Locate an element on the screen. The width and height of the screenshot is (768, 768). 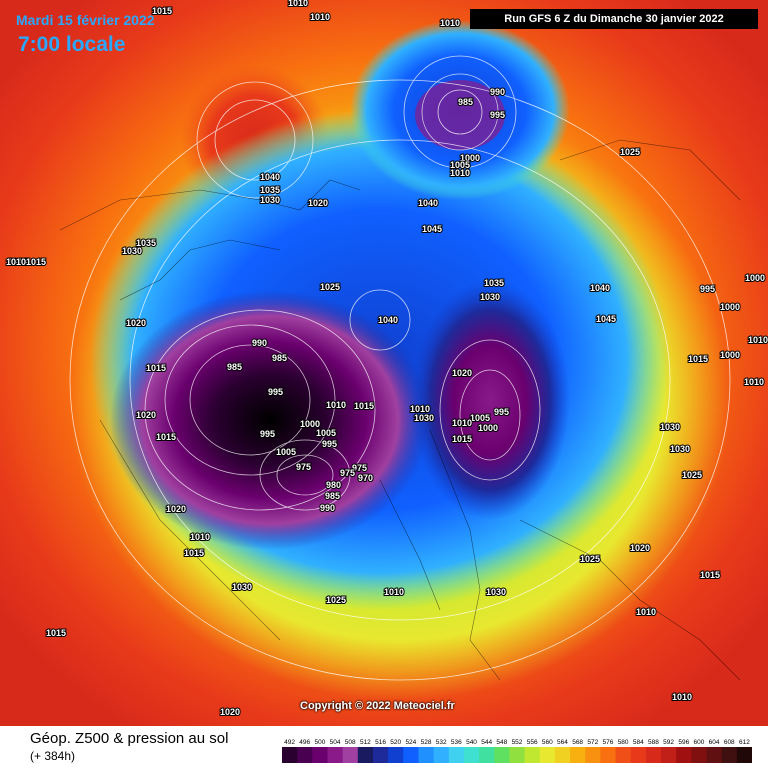
scale-tick-label: 576 is located at coordinates (608, 742).